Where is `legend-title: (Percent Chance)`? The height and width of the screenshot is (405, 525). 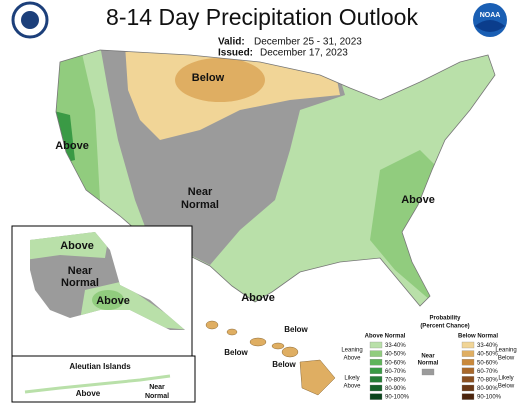 legend-title: (Percent Chance) is located at coordinates (444, 327).